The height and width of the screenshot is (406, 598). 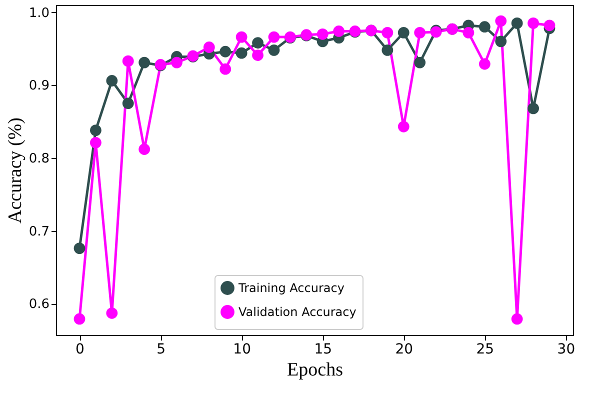 I want to click on y-tick-label: 0.9, so click(x=39, y=86).